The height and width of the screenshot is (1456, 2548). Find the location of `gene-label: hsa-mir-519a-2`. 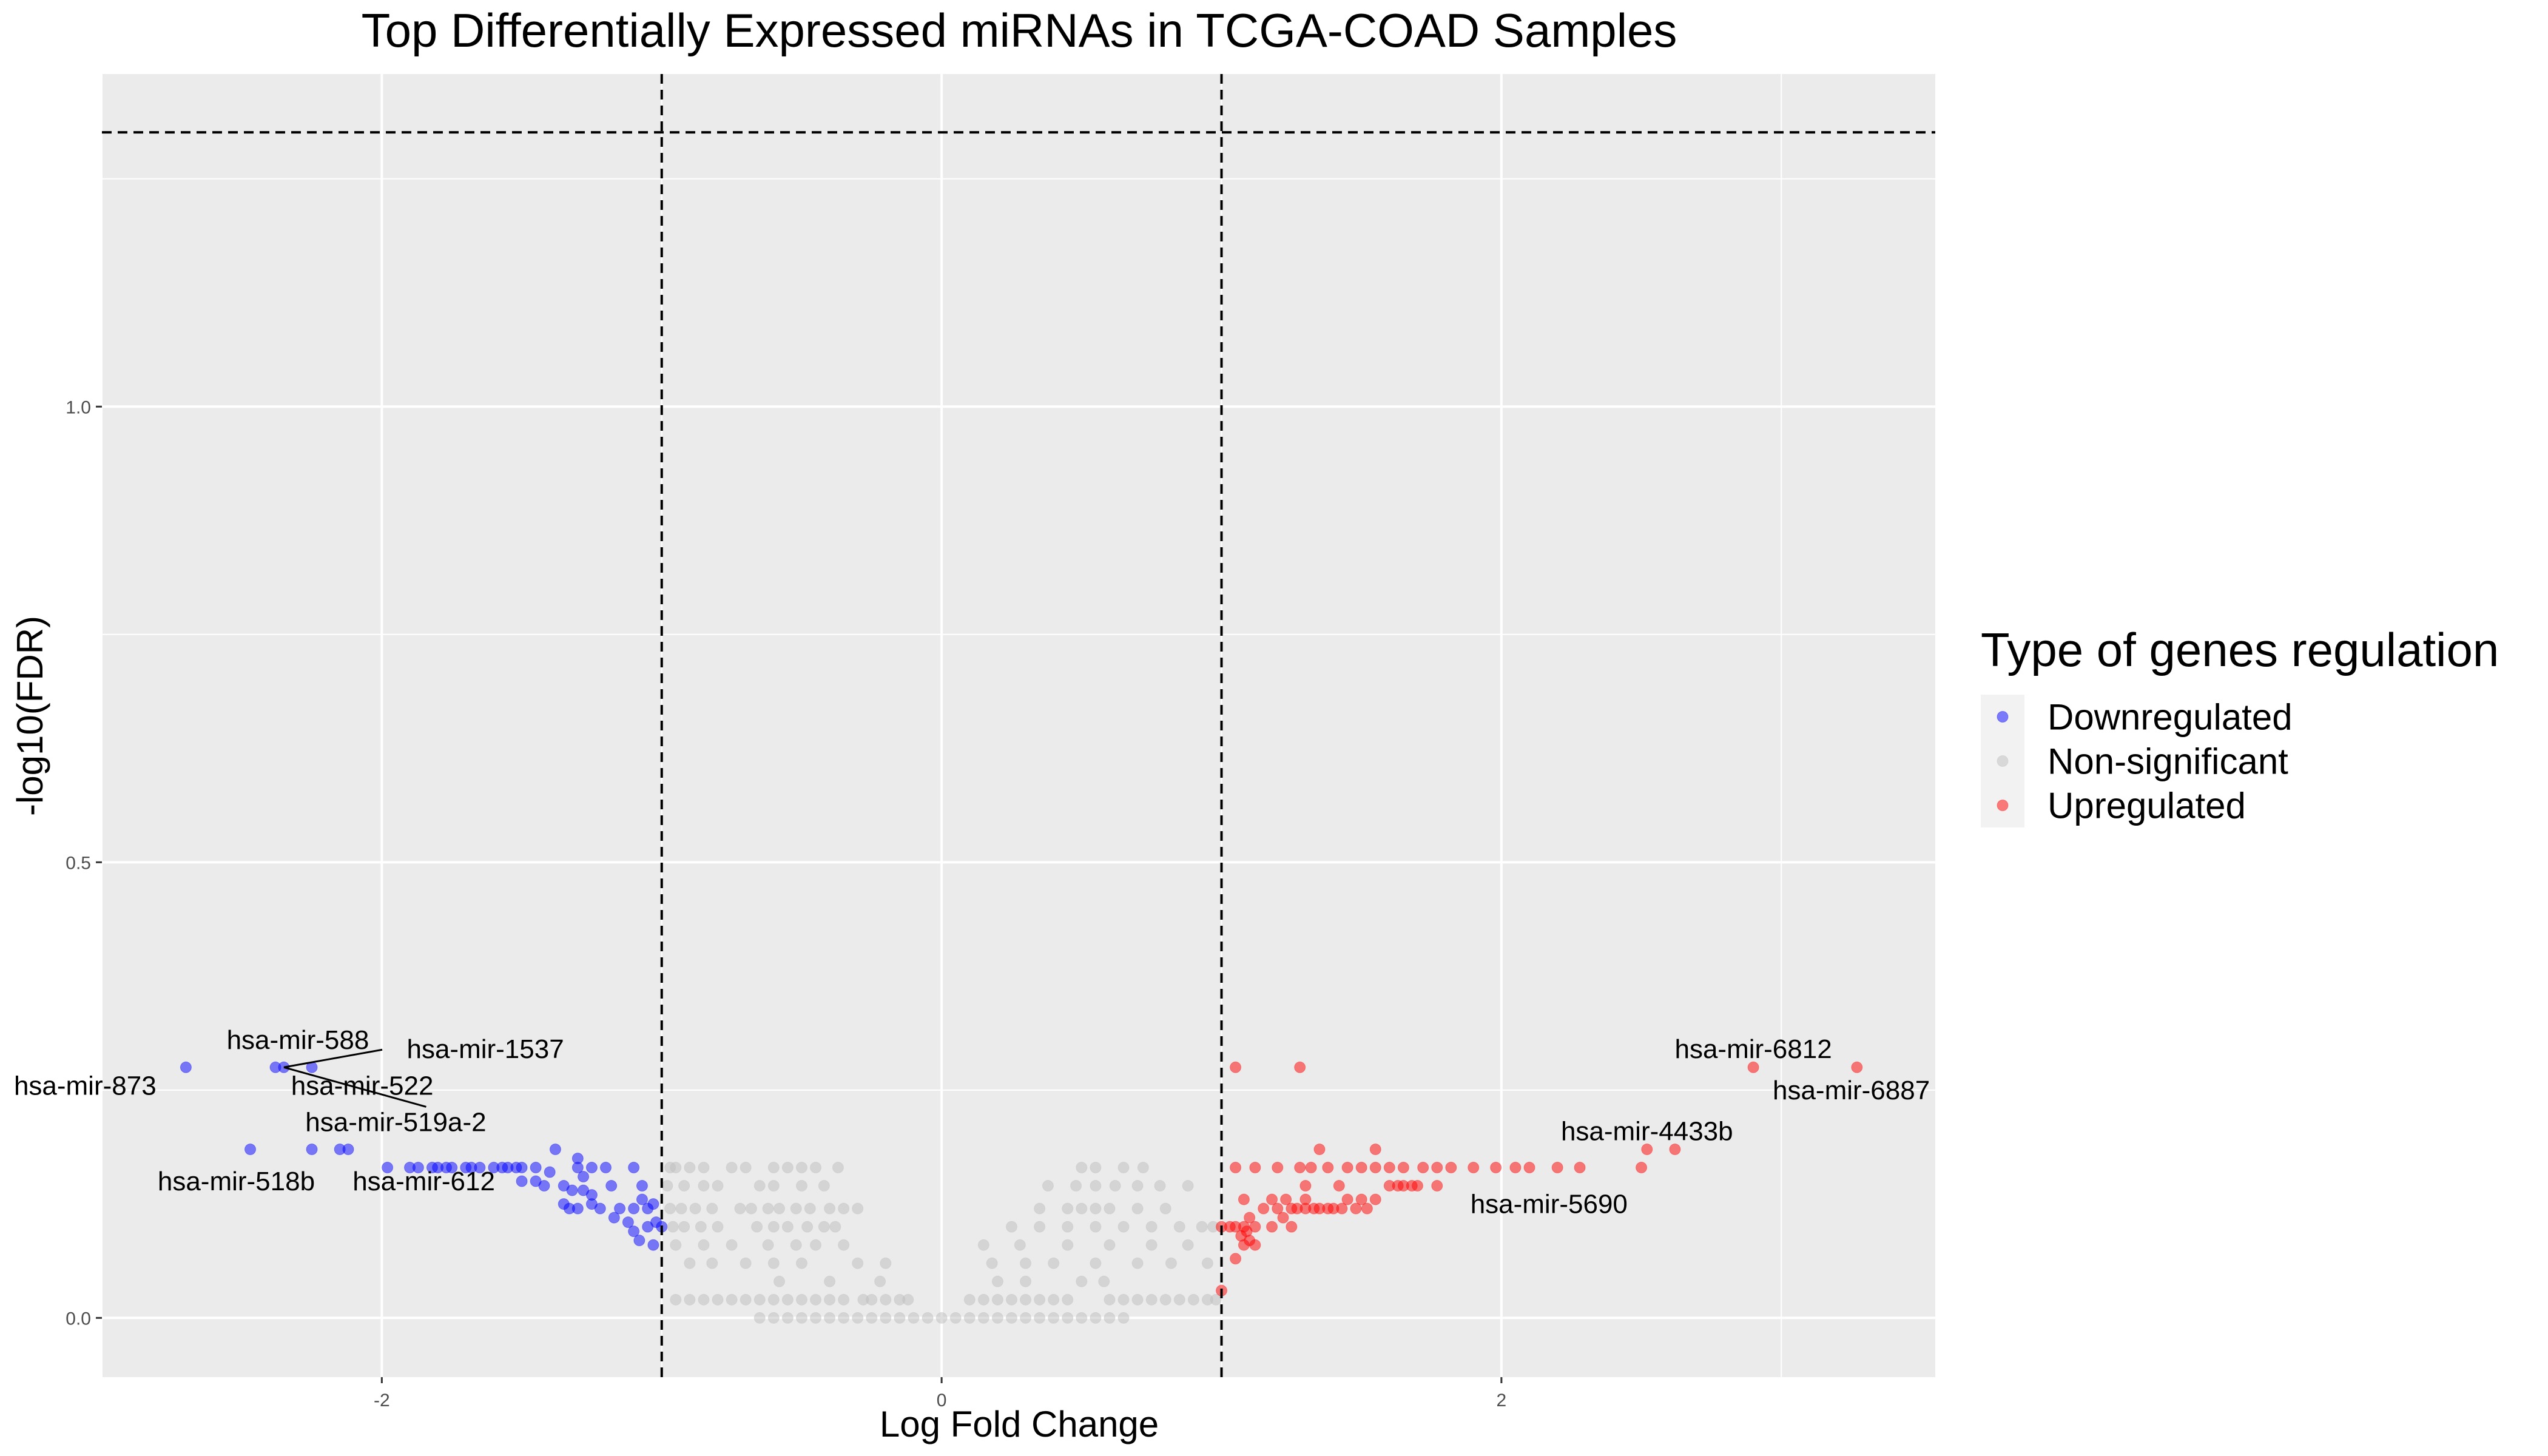

gene-label: hsa-mir-519a-2 is located at coordinates (395, 1122).